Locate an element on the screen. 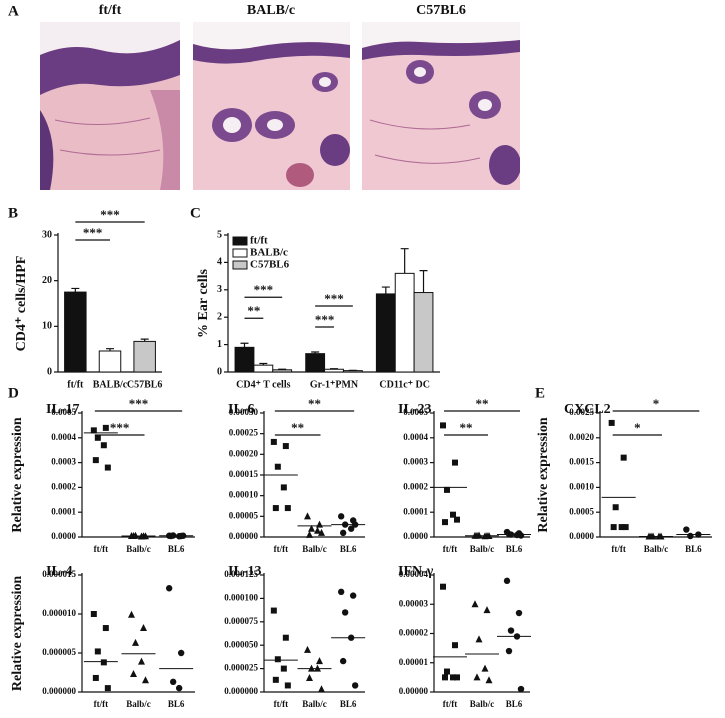  y-tick-label: 0.000010 is located at coordinates (59, 613).